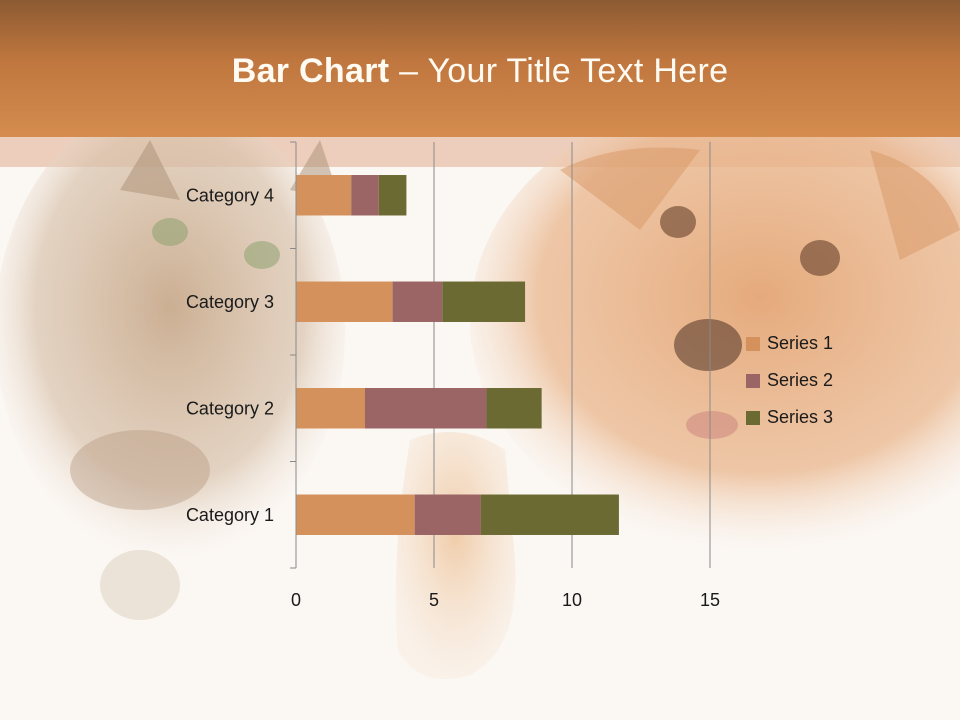 Image resolution: width=960 pixels, height=720 pixels. What do you see at coordinates (800, 380) in the screenshot?
I see `legend-label: Series 2` at bounding box center [800, 380].